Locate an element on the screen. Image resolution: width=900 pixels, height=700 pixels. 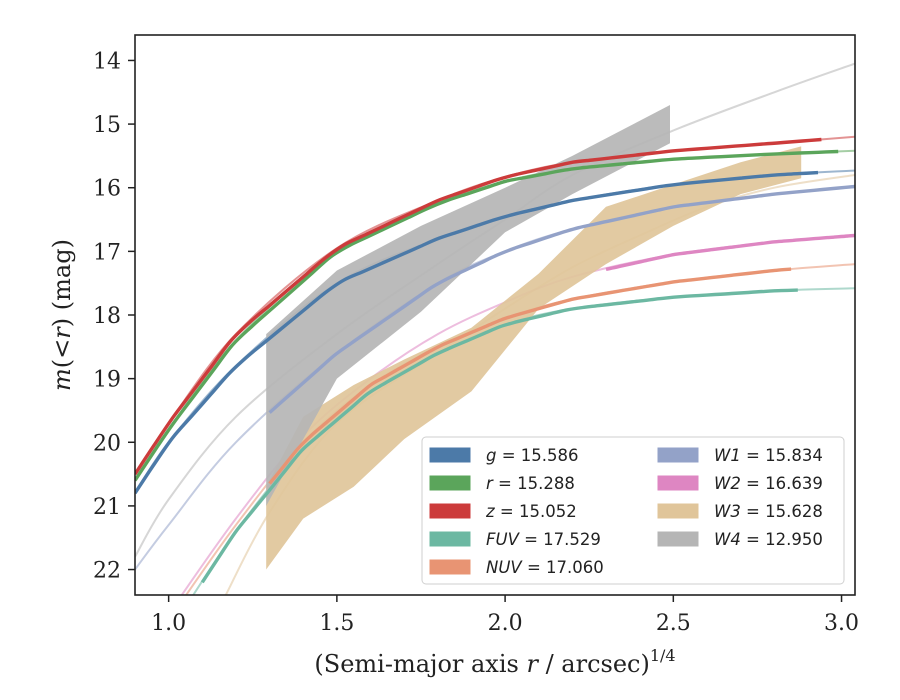
y-tick-label: 18 is located at coordinates (107, 316).